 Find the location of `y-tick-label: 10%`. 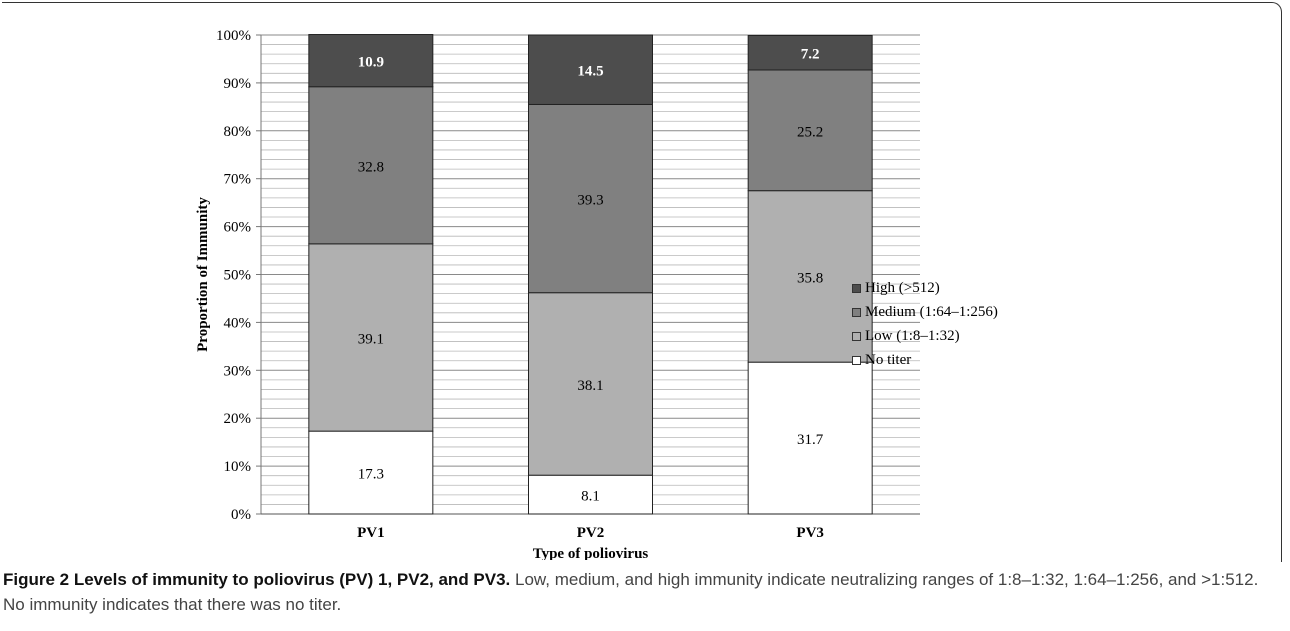

y-tick-label: 10% is located at coordinates (238, 467).